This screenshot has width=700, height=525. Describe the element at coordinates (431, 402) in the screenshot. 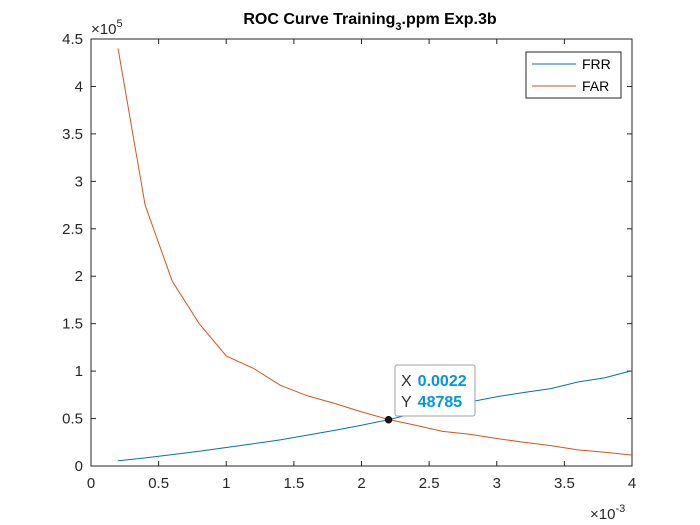

I see `data-tip-y-row: Y 48785` at that location.